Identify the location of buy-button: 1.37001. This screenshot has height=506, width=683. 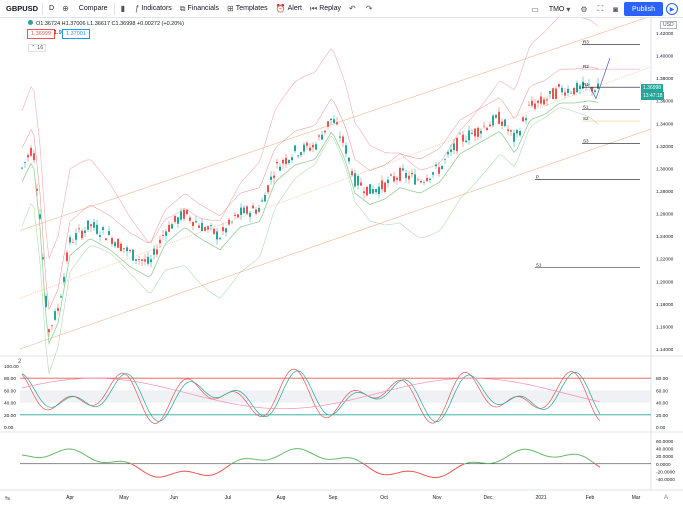
(76, 34).